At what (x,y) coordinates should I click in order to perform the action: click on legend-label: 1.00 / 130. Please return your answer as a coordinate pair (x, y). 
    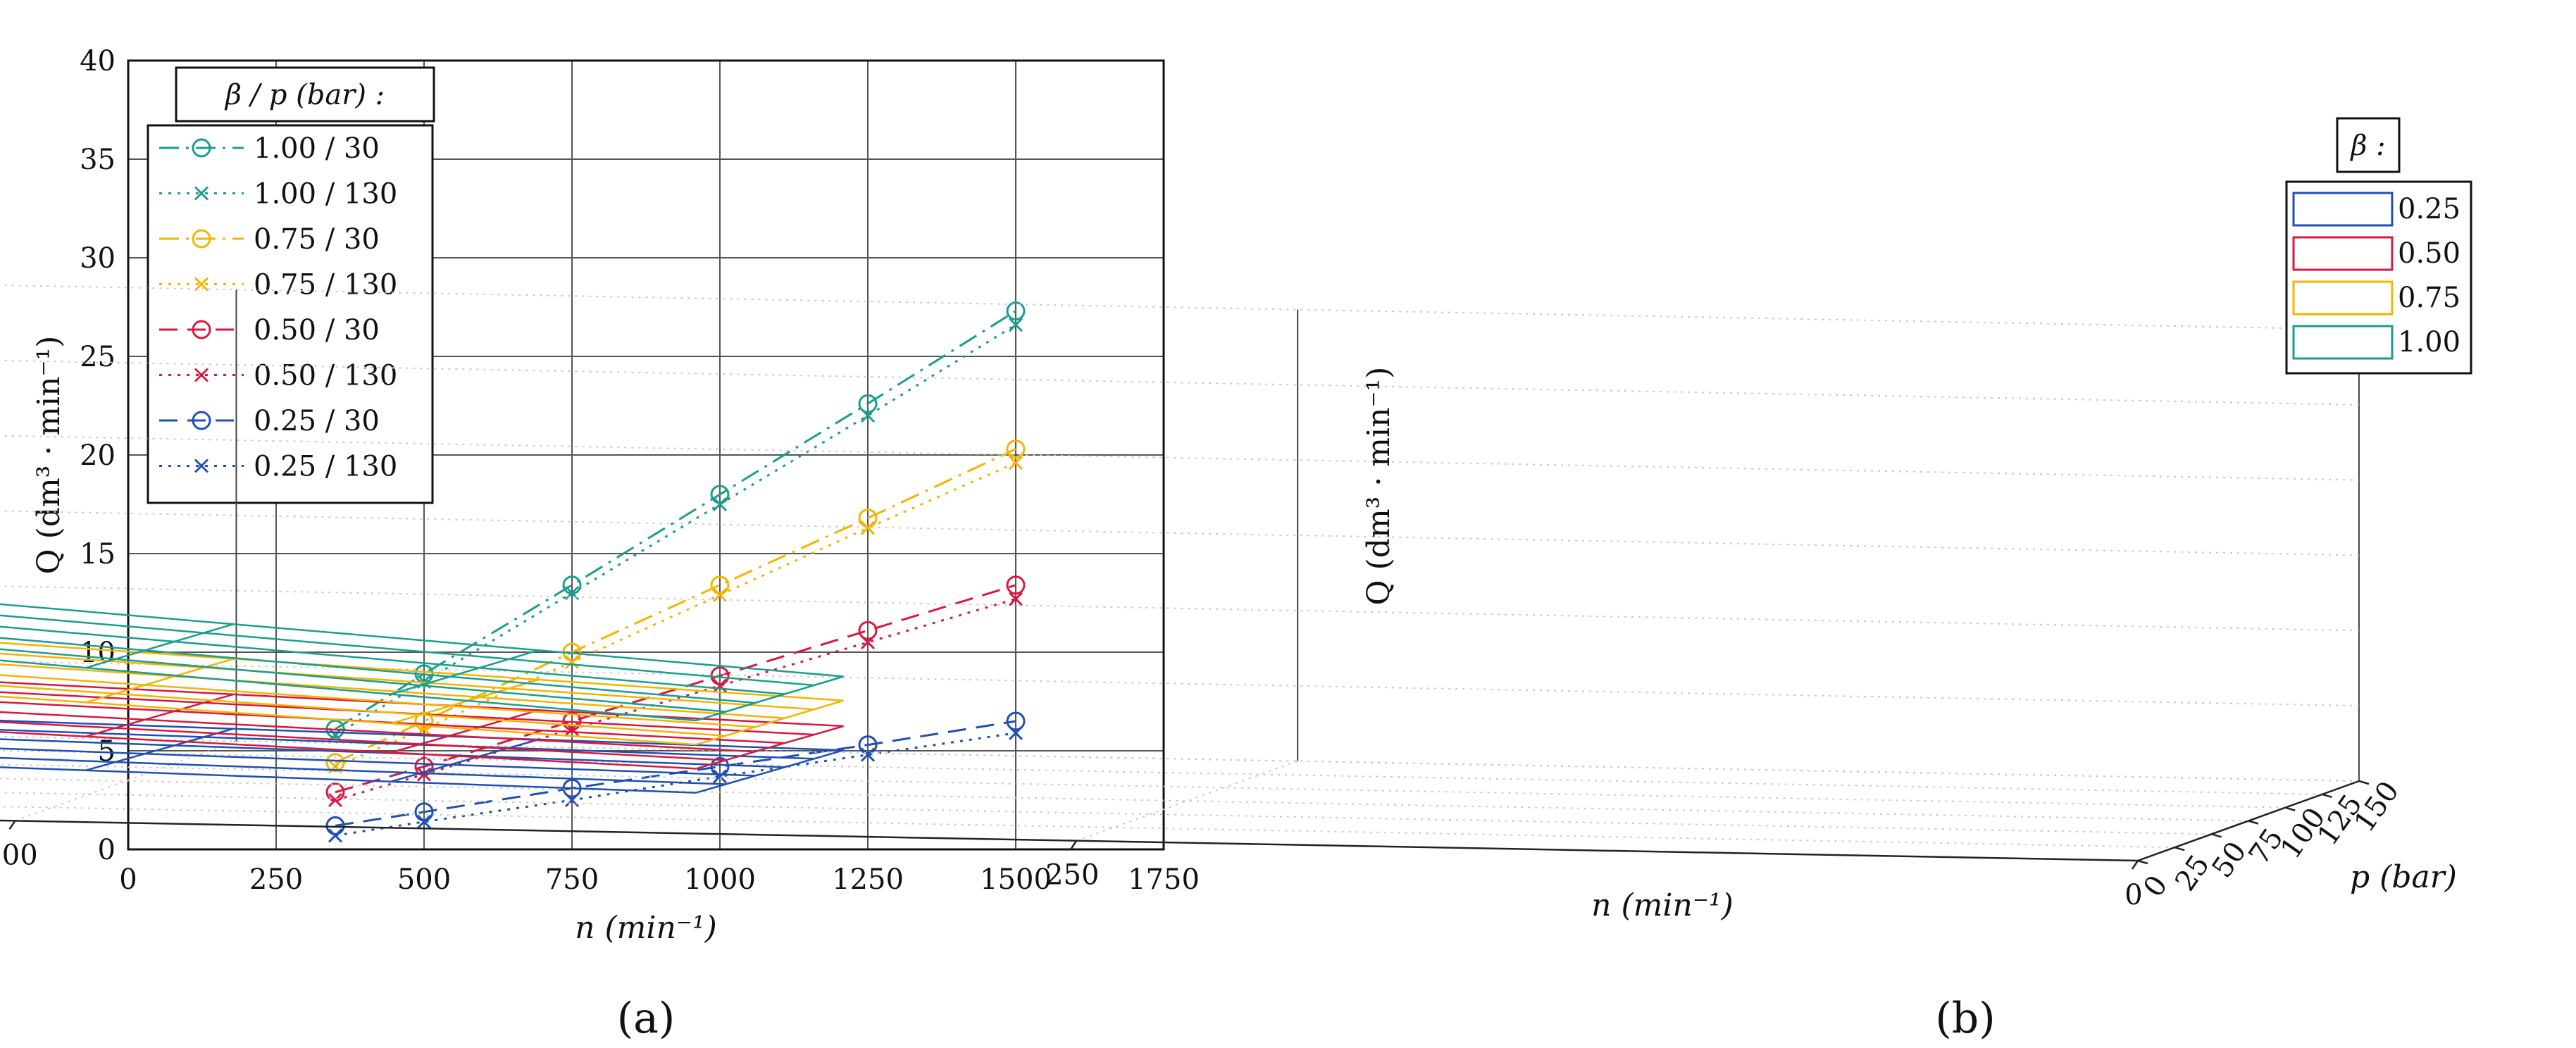
    Looking at the image, I should click on (325, 194).